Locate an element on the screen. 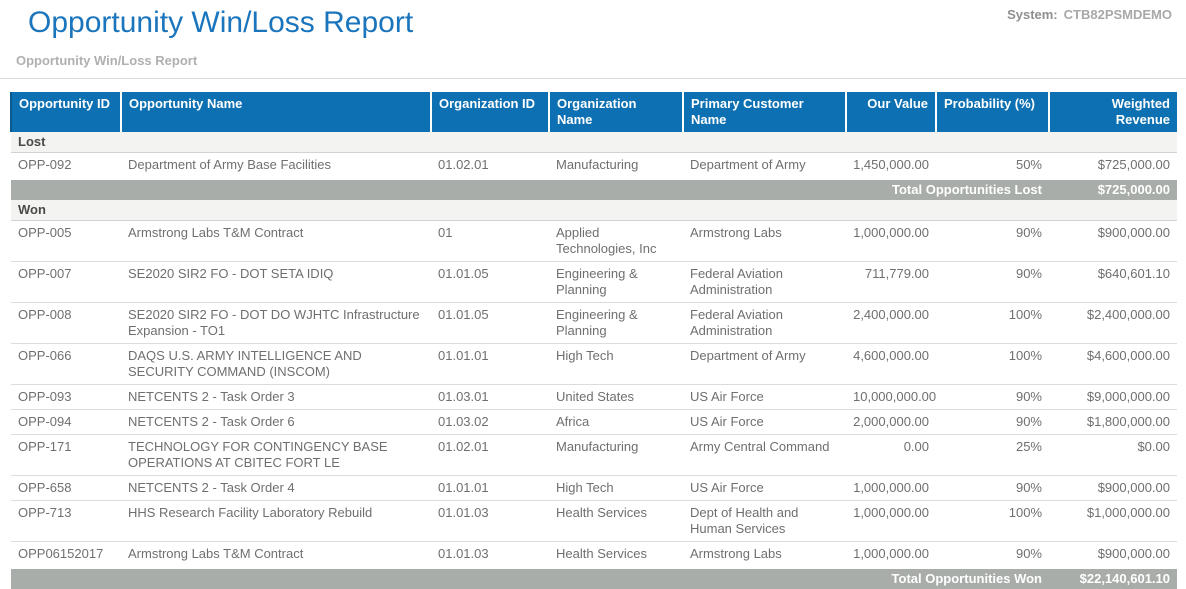  cell-opportunity_id: OPP-094 is located at coordinates (66, 422).